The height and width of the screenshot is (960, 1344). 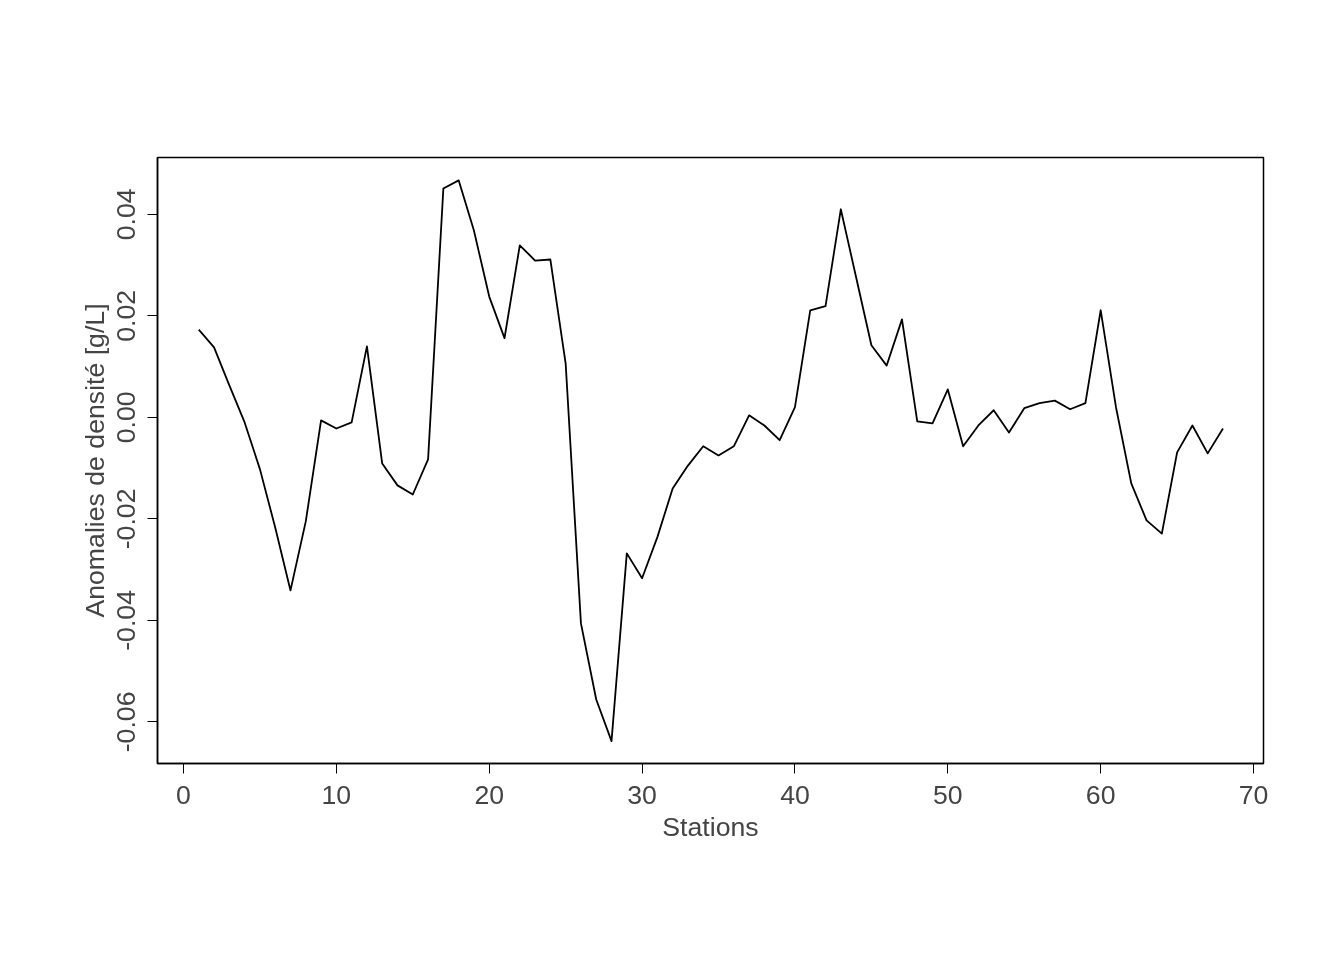 What do you see at coordinates (710, 826) in the screenshot?
I see `x-axis-title: Stations` at bounding box center [710, 826].